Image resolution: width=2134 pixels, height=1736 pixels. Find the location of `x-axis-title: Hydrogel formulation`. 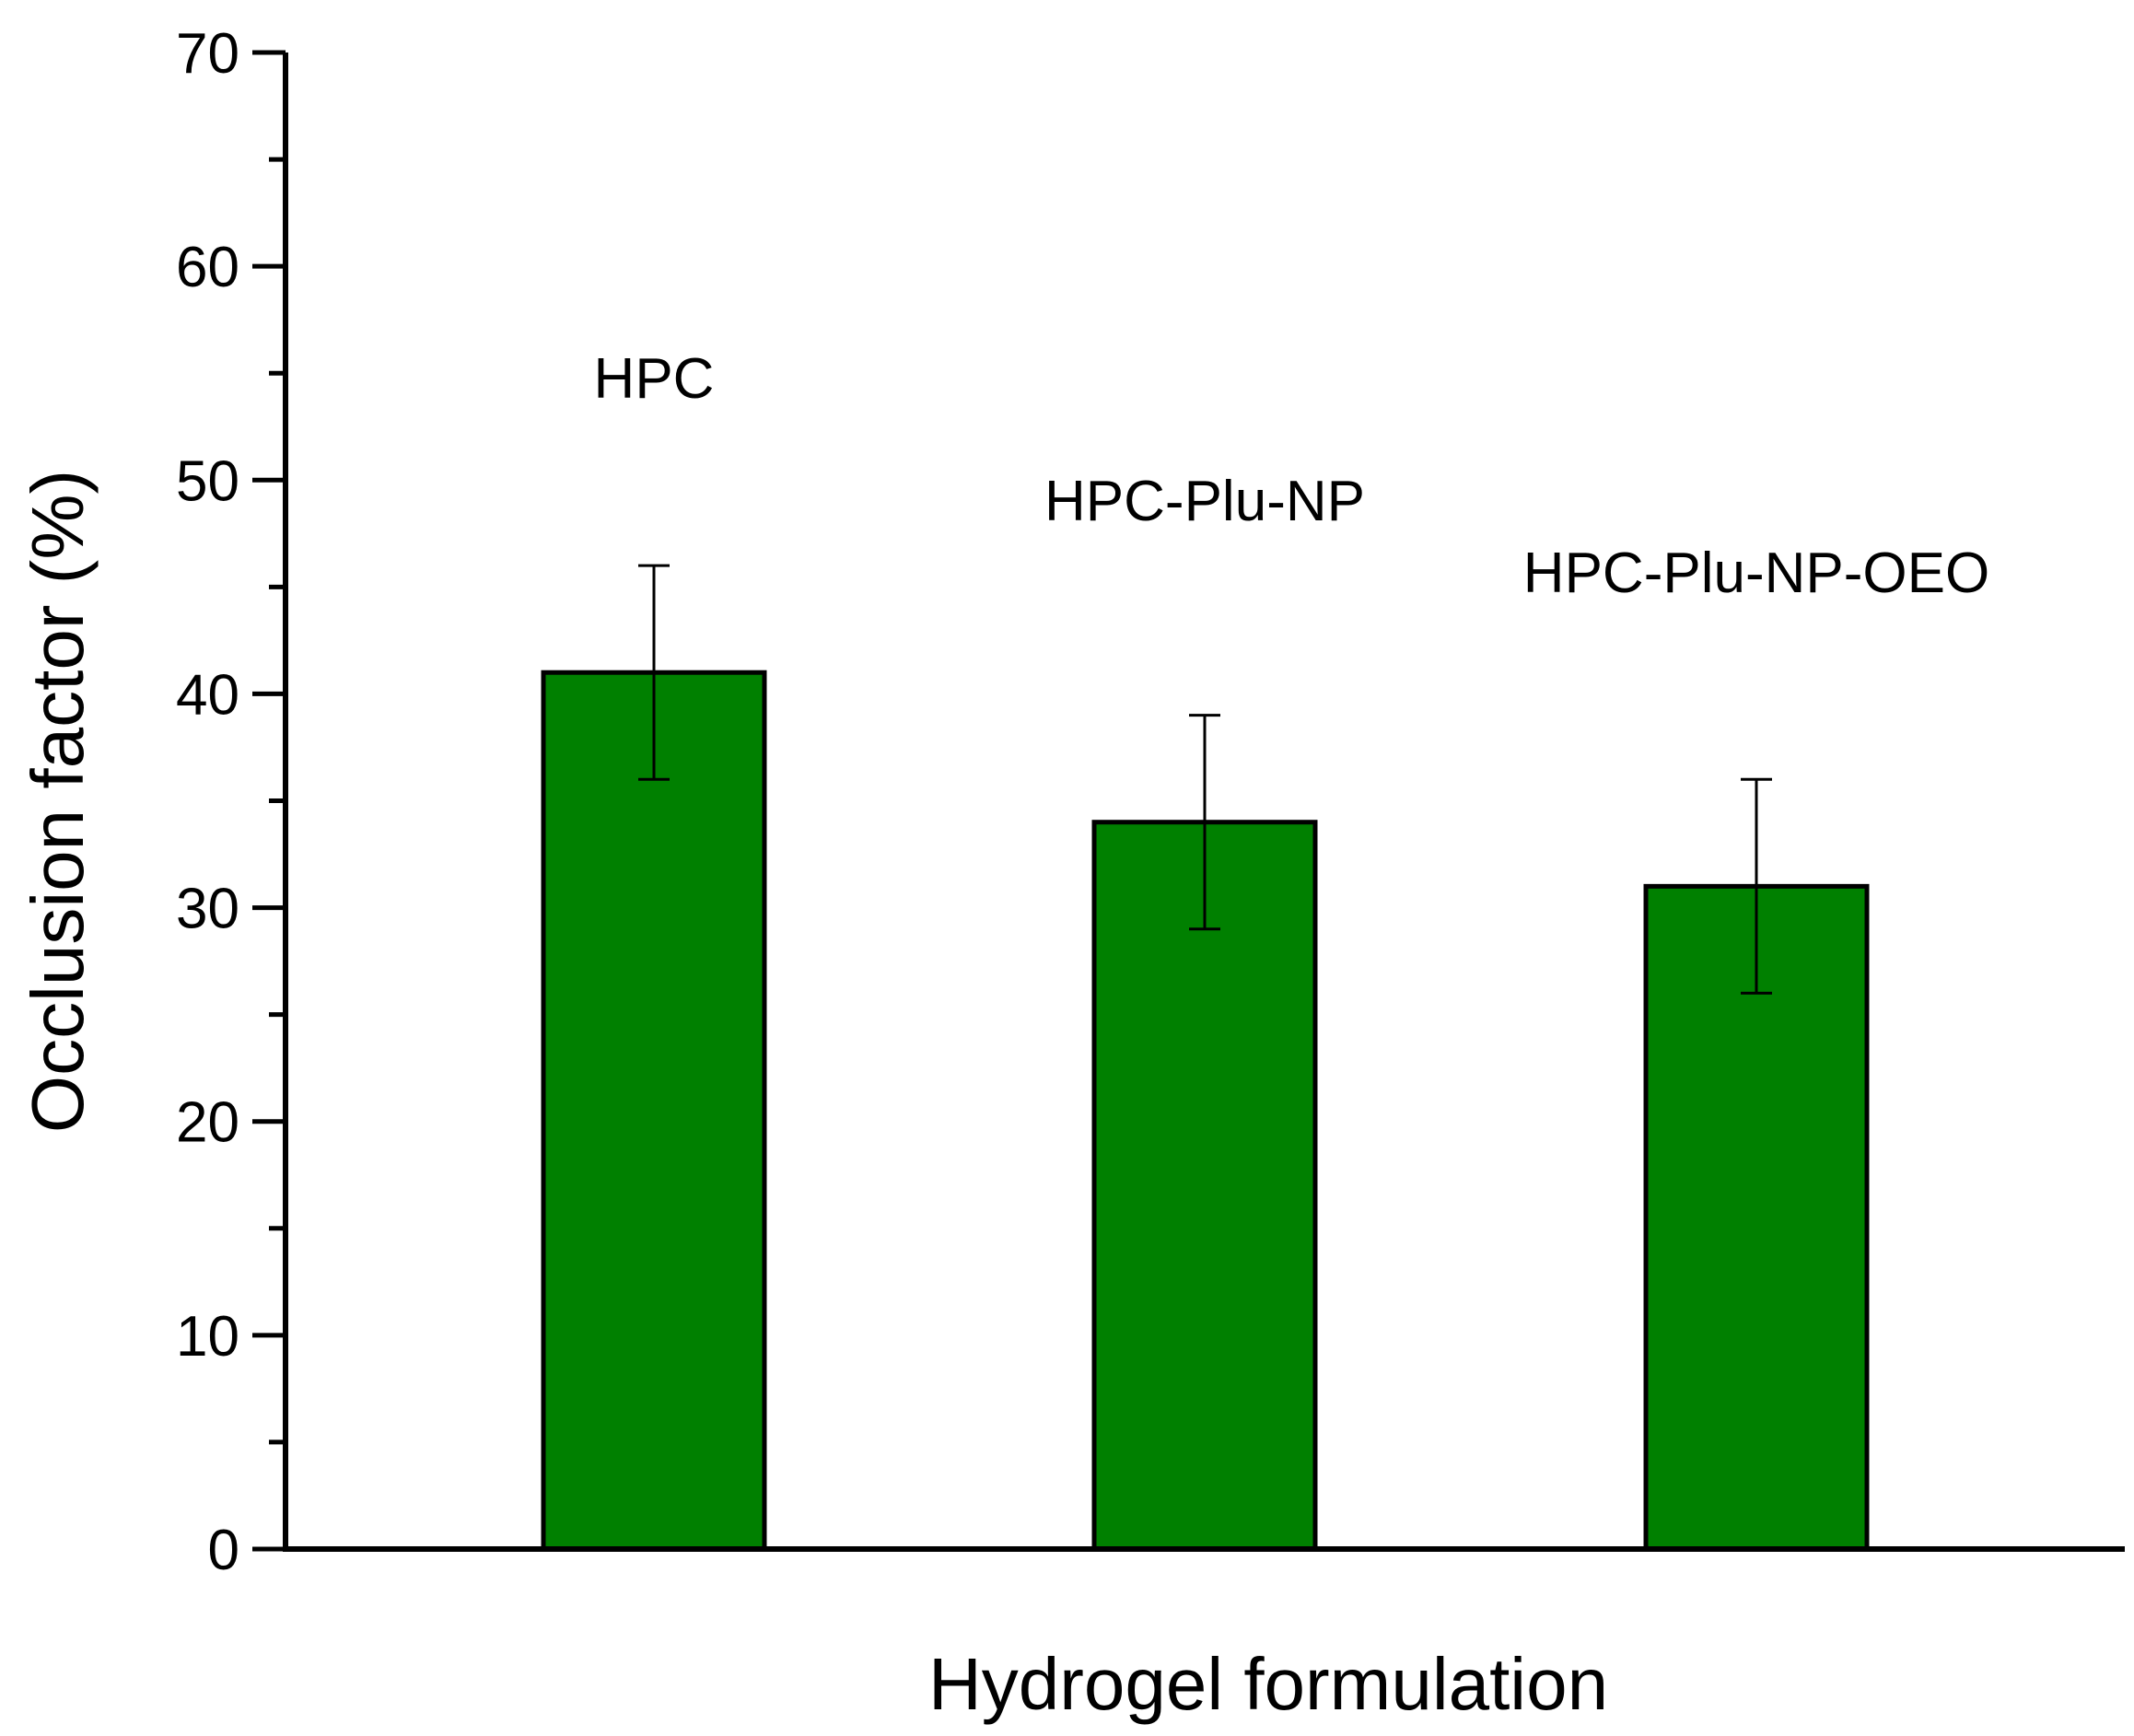

x-axis-title: Hydrogel formulation is located at coordinates (1268, 1684).